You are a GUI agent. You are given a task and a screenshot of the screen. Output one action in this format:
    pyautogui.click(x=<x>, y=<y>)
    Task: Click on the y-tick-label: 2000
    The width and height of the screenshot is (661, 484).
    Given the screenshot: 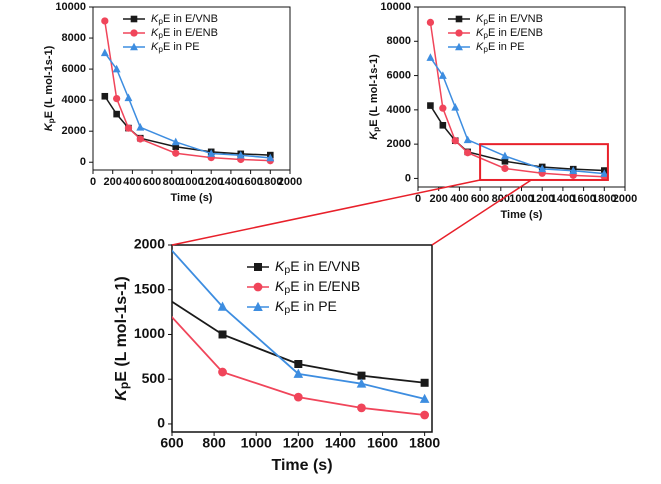 What is the action you would take?
    pyautogui.click(x=74, y=131)
    